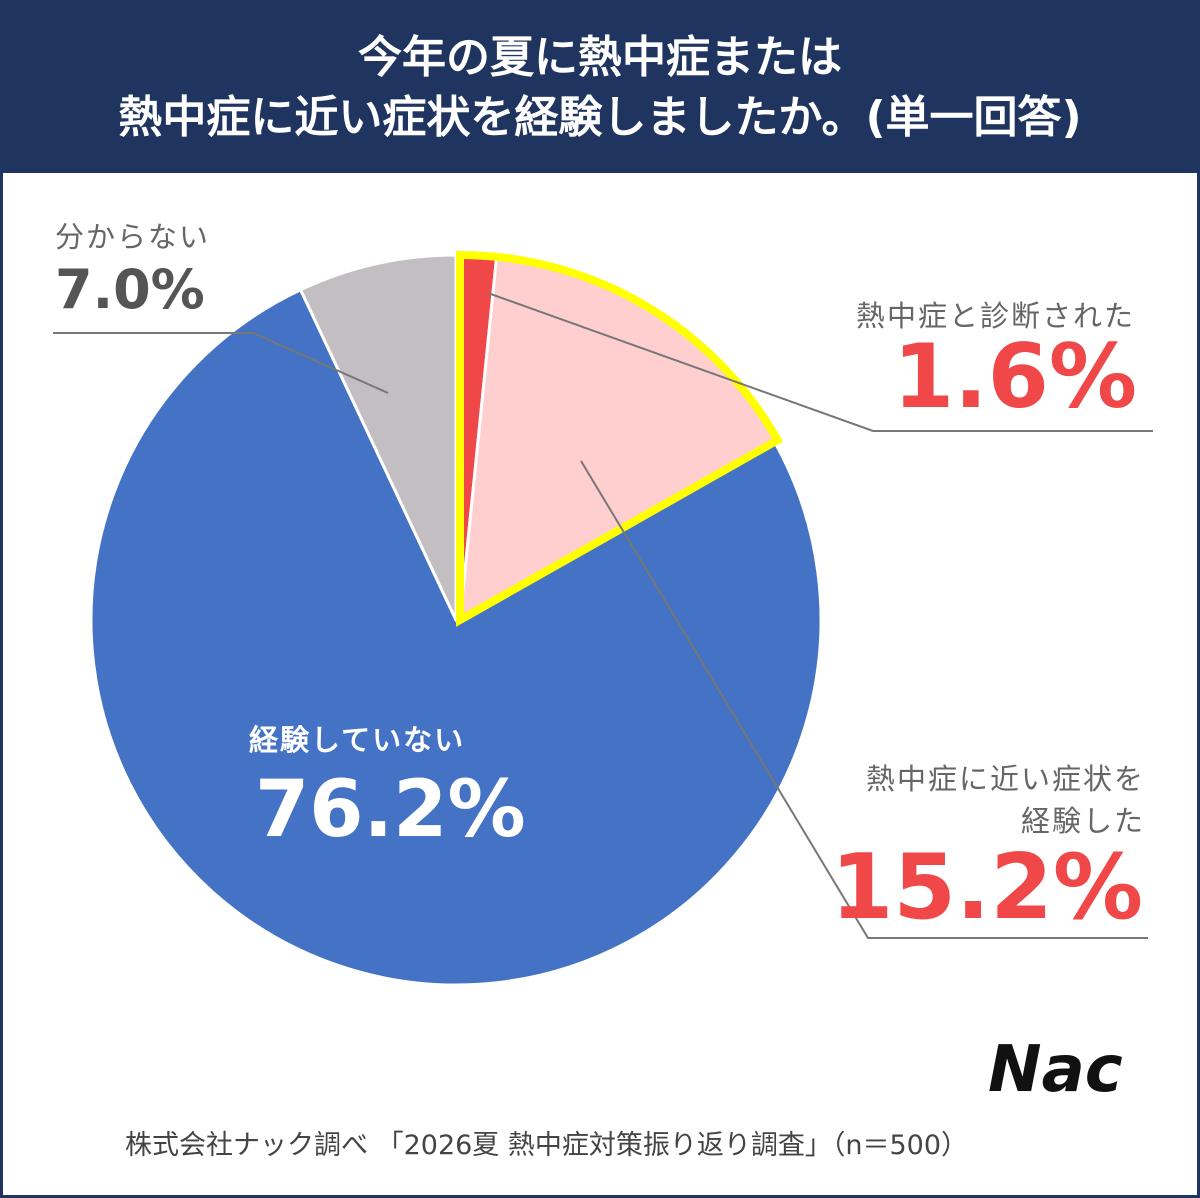  I want to click on category-label: 熱中症に近い症状を 経験した, so click(1005, 800).